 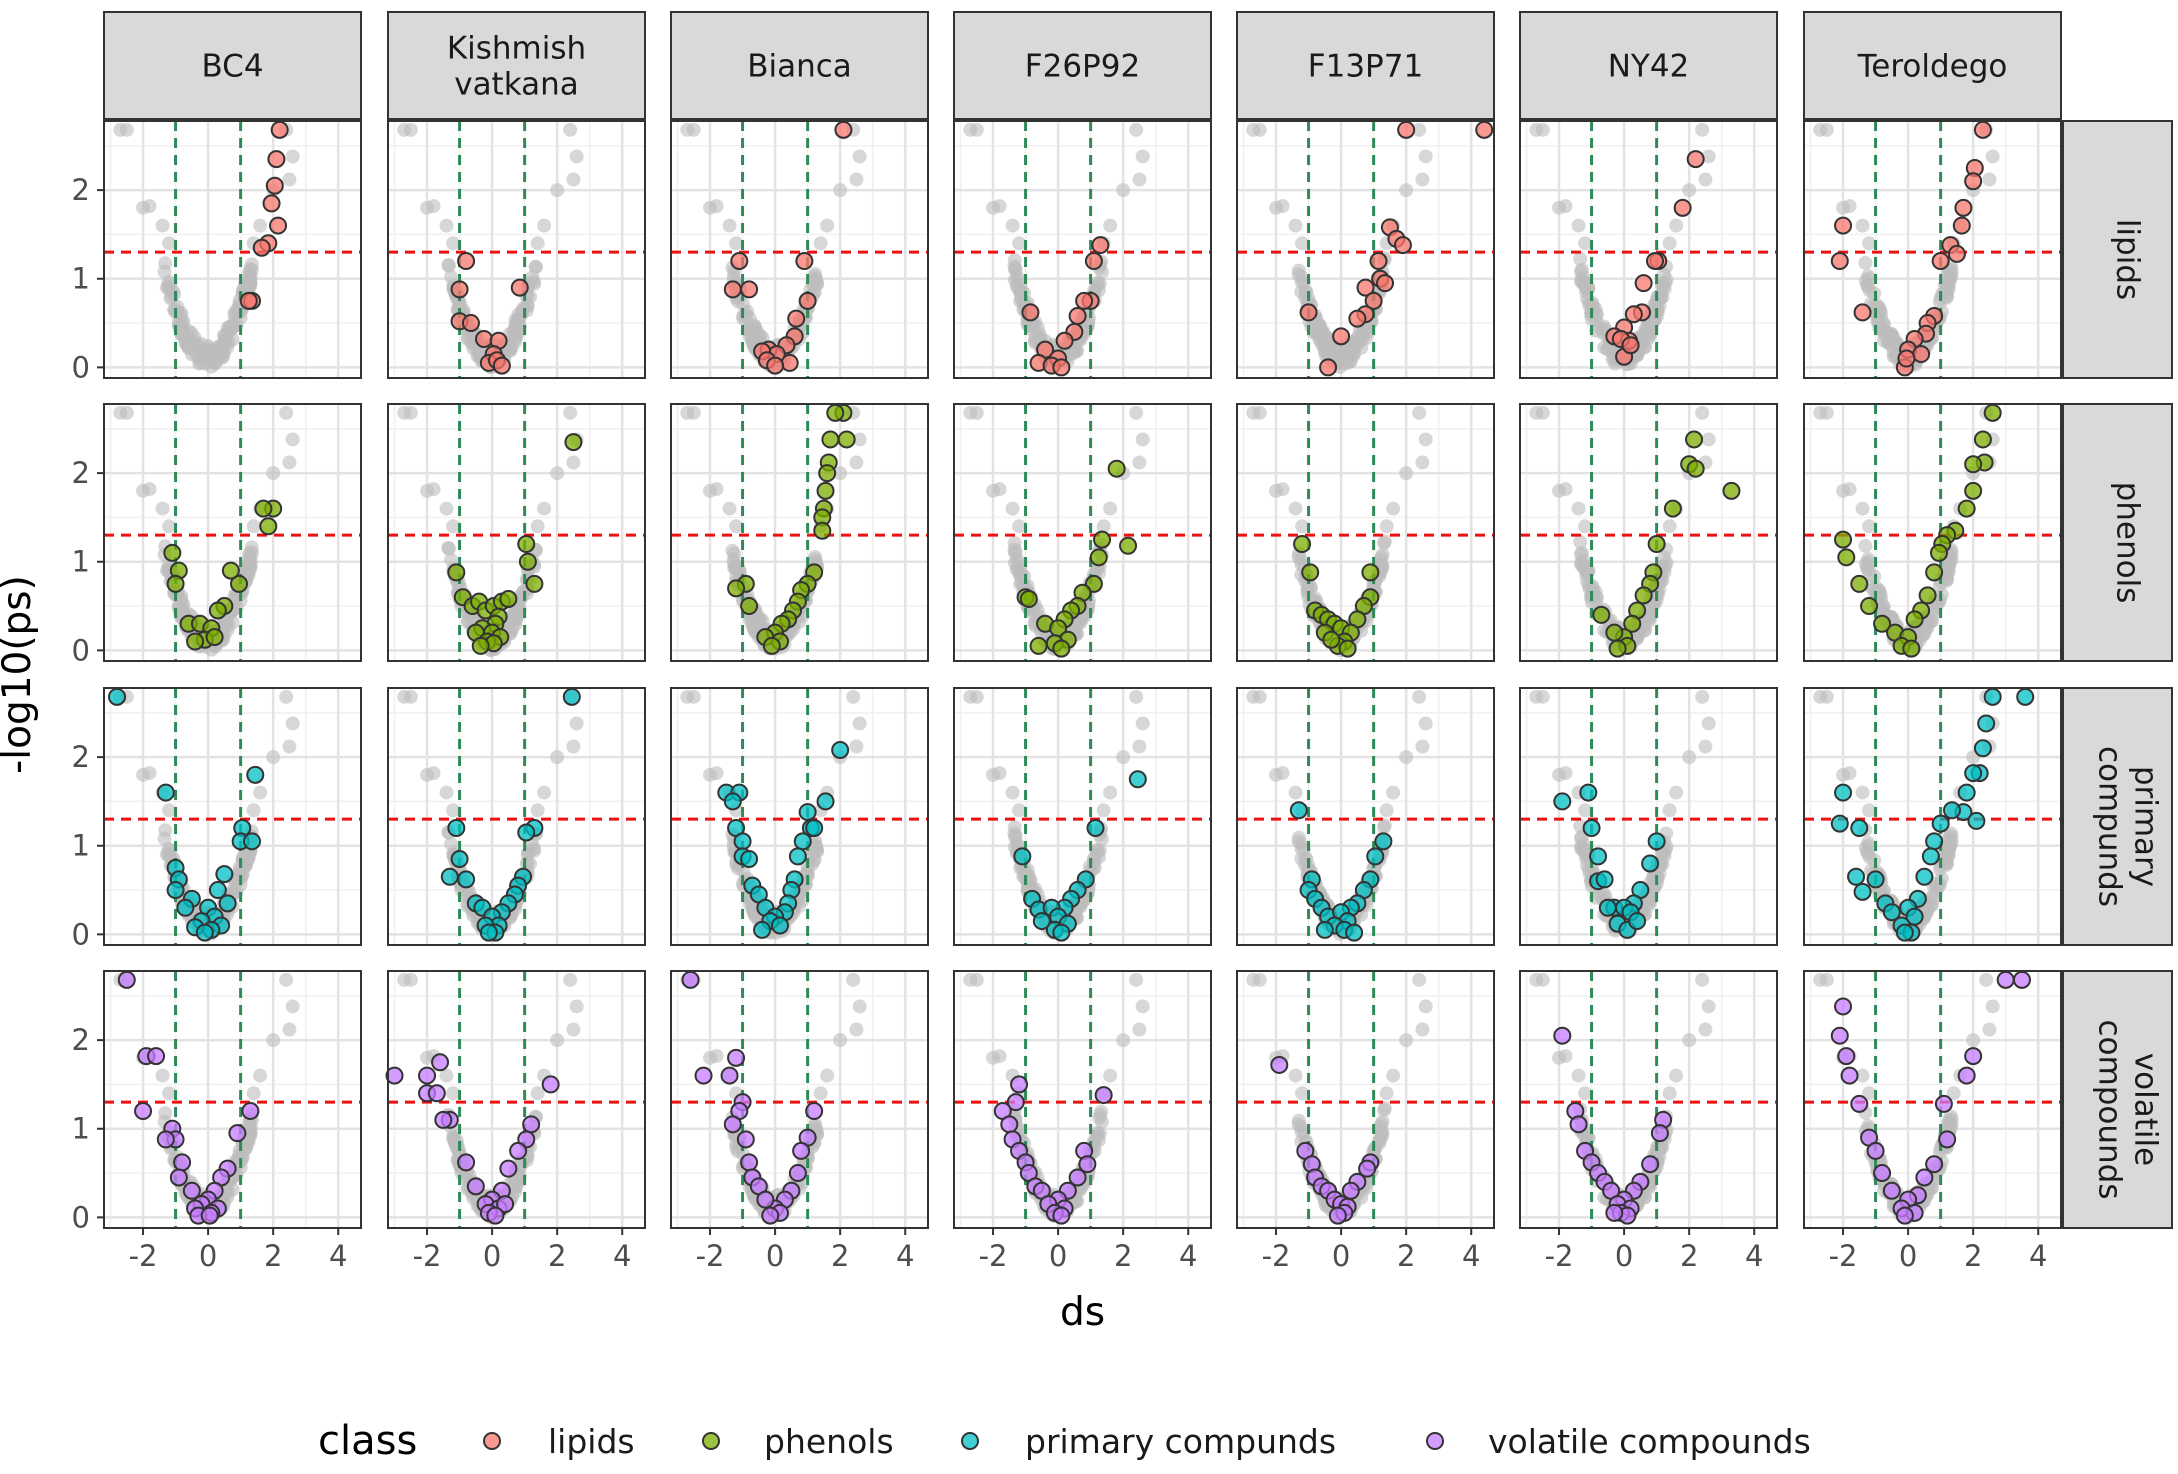 I want to click on column-strip-label: F13P71, so click(x=1365, y=67).